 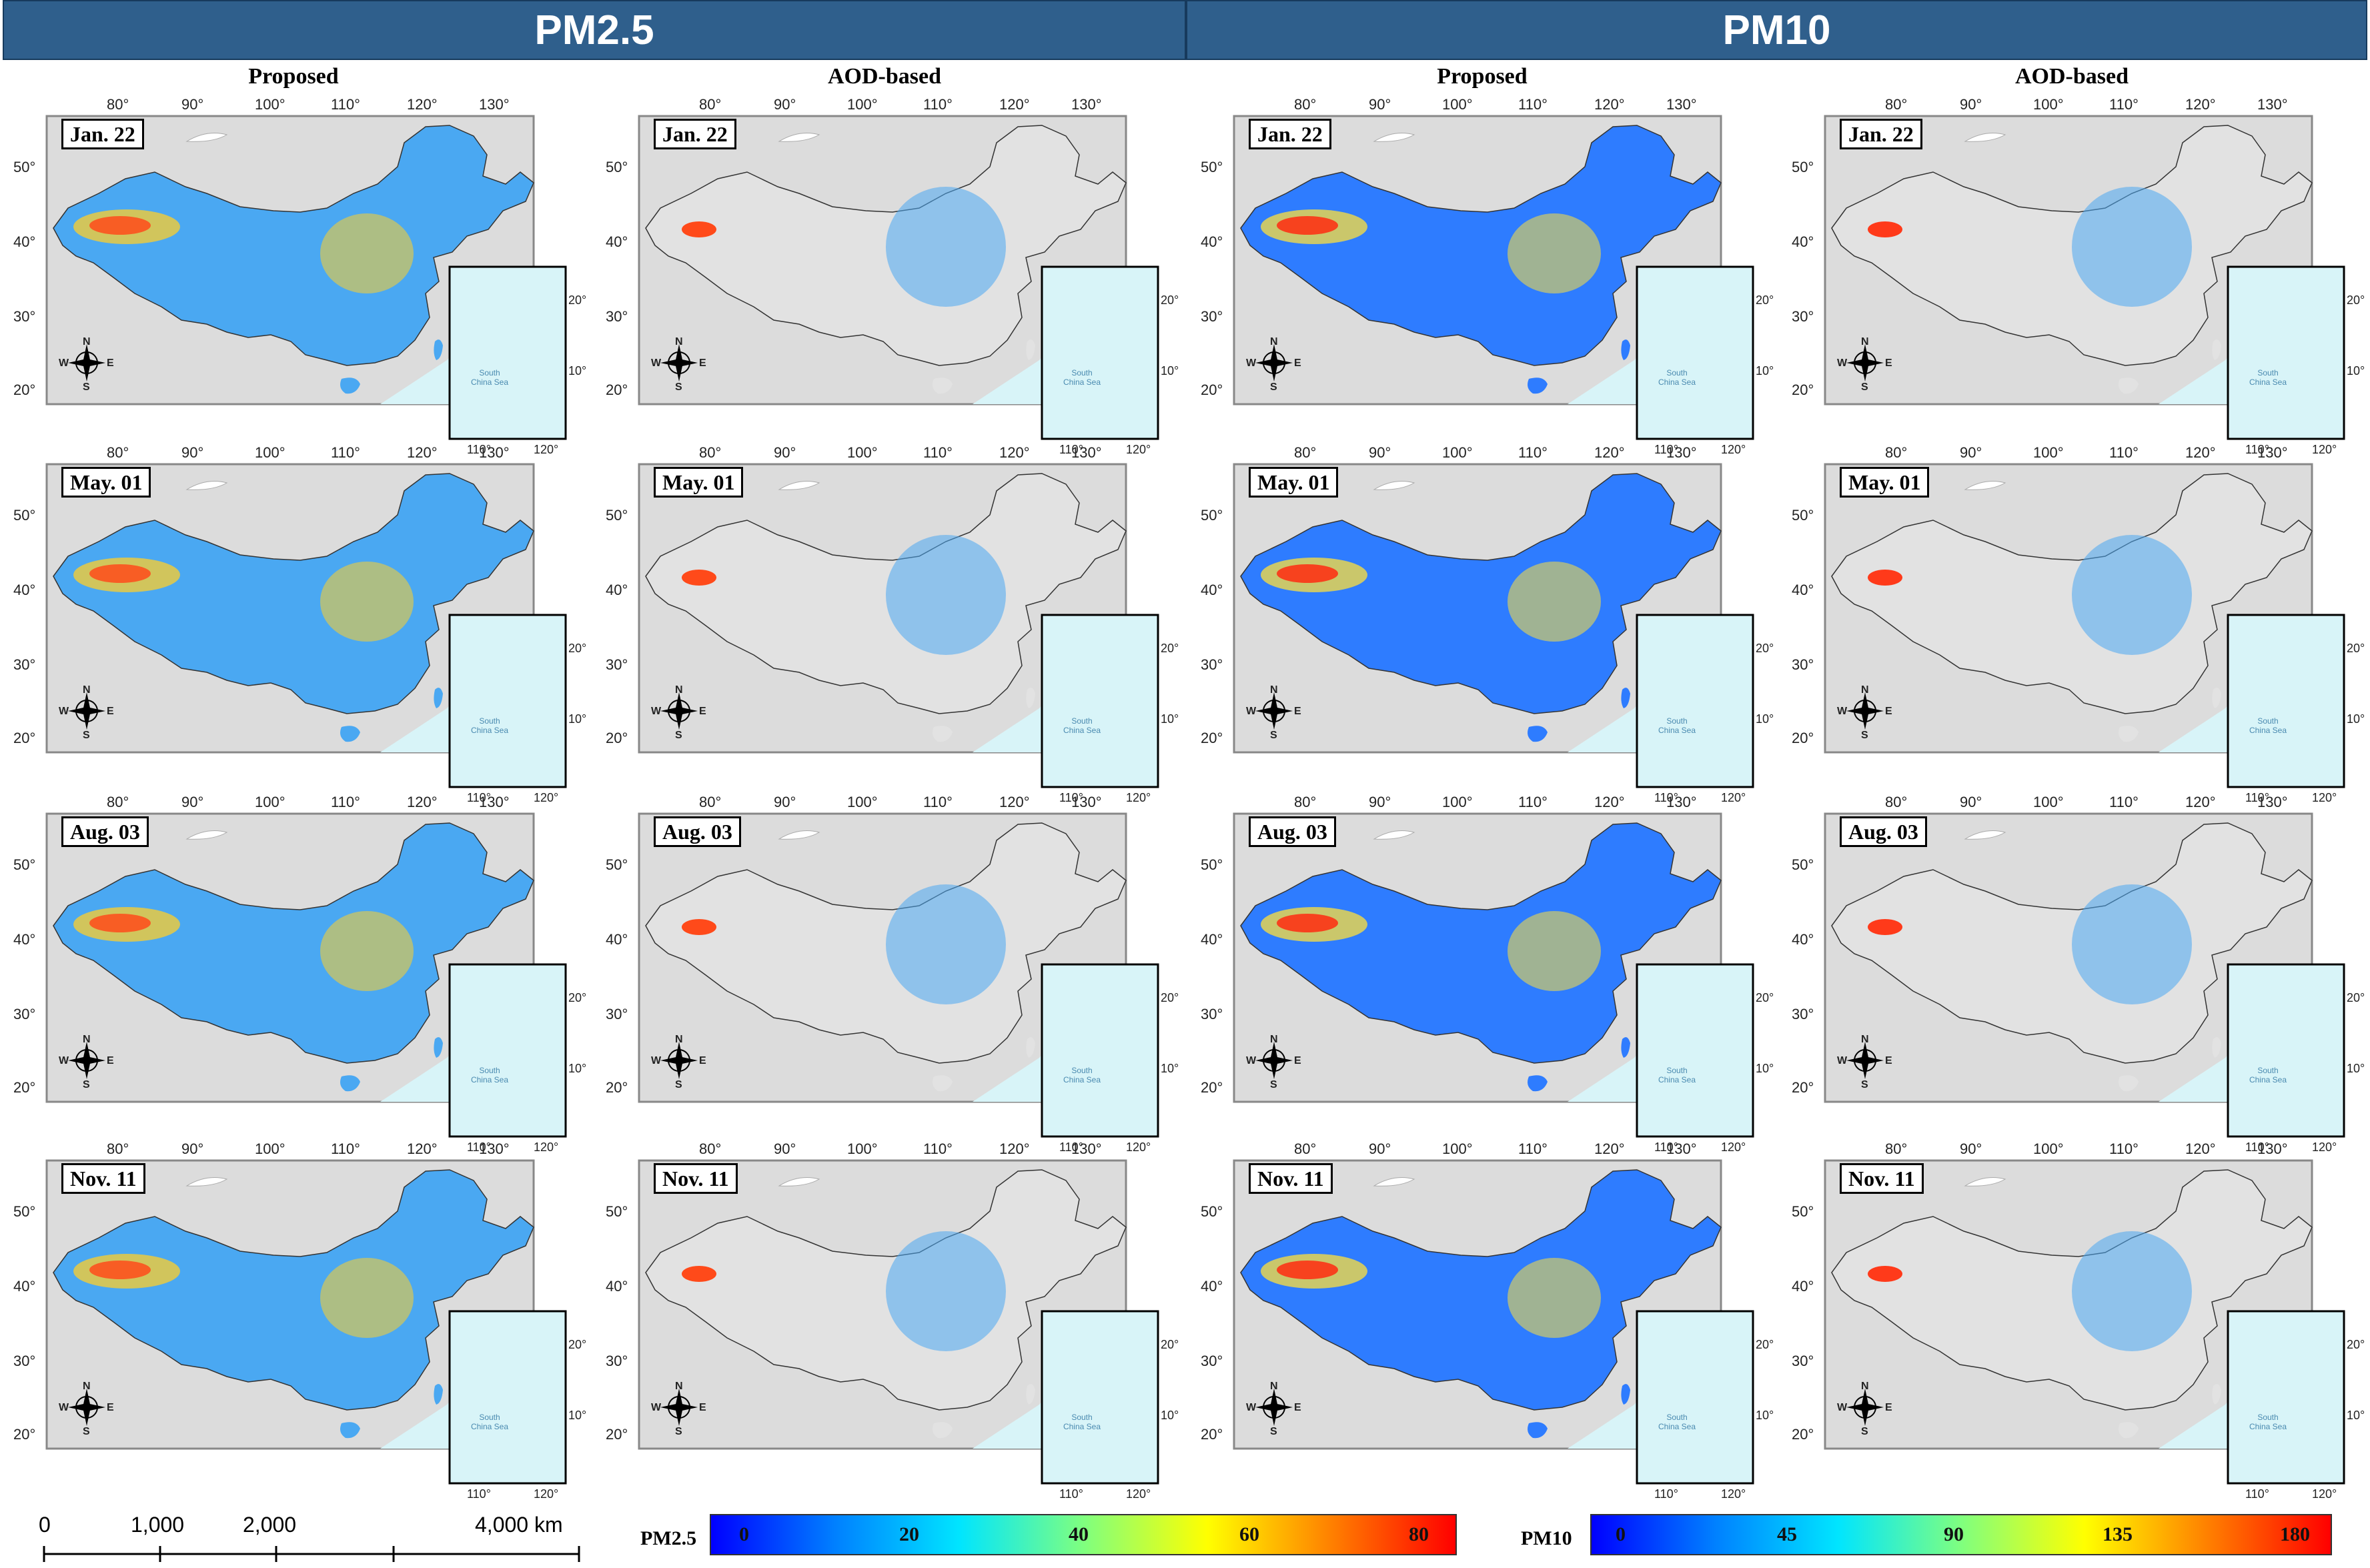 What do you see at coordinates (744, 1534) in the screenshot?
I see `colorbar-pm25-tick-0: 0` at bounding box center [744, 1534].